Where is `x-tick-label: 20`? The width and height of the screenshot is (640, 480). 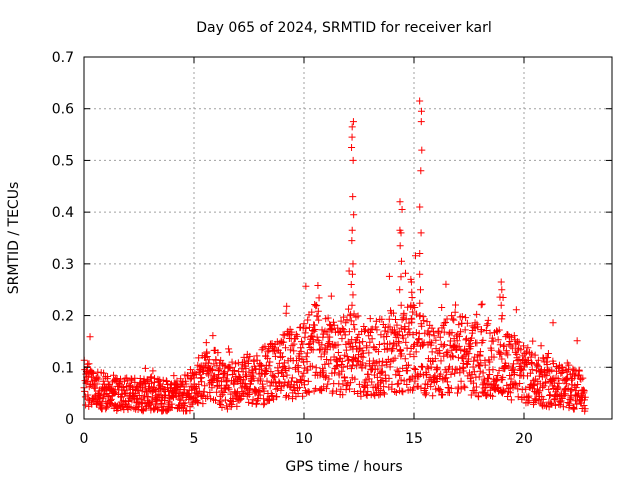 x-tick-label: 20 is located at coordinates (524, 439).